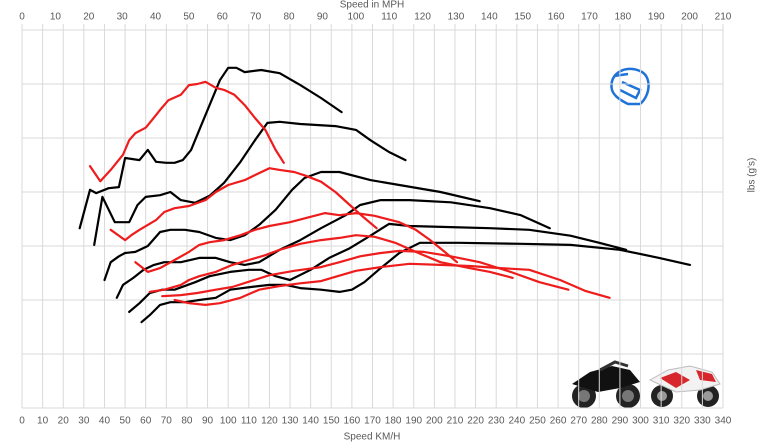 Image resolution: width=768 pixels, height=447 pixels. I want to click on x-tick-label: 130, so click(290, 421).